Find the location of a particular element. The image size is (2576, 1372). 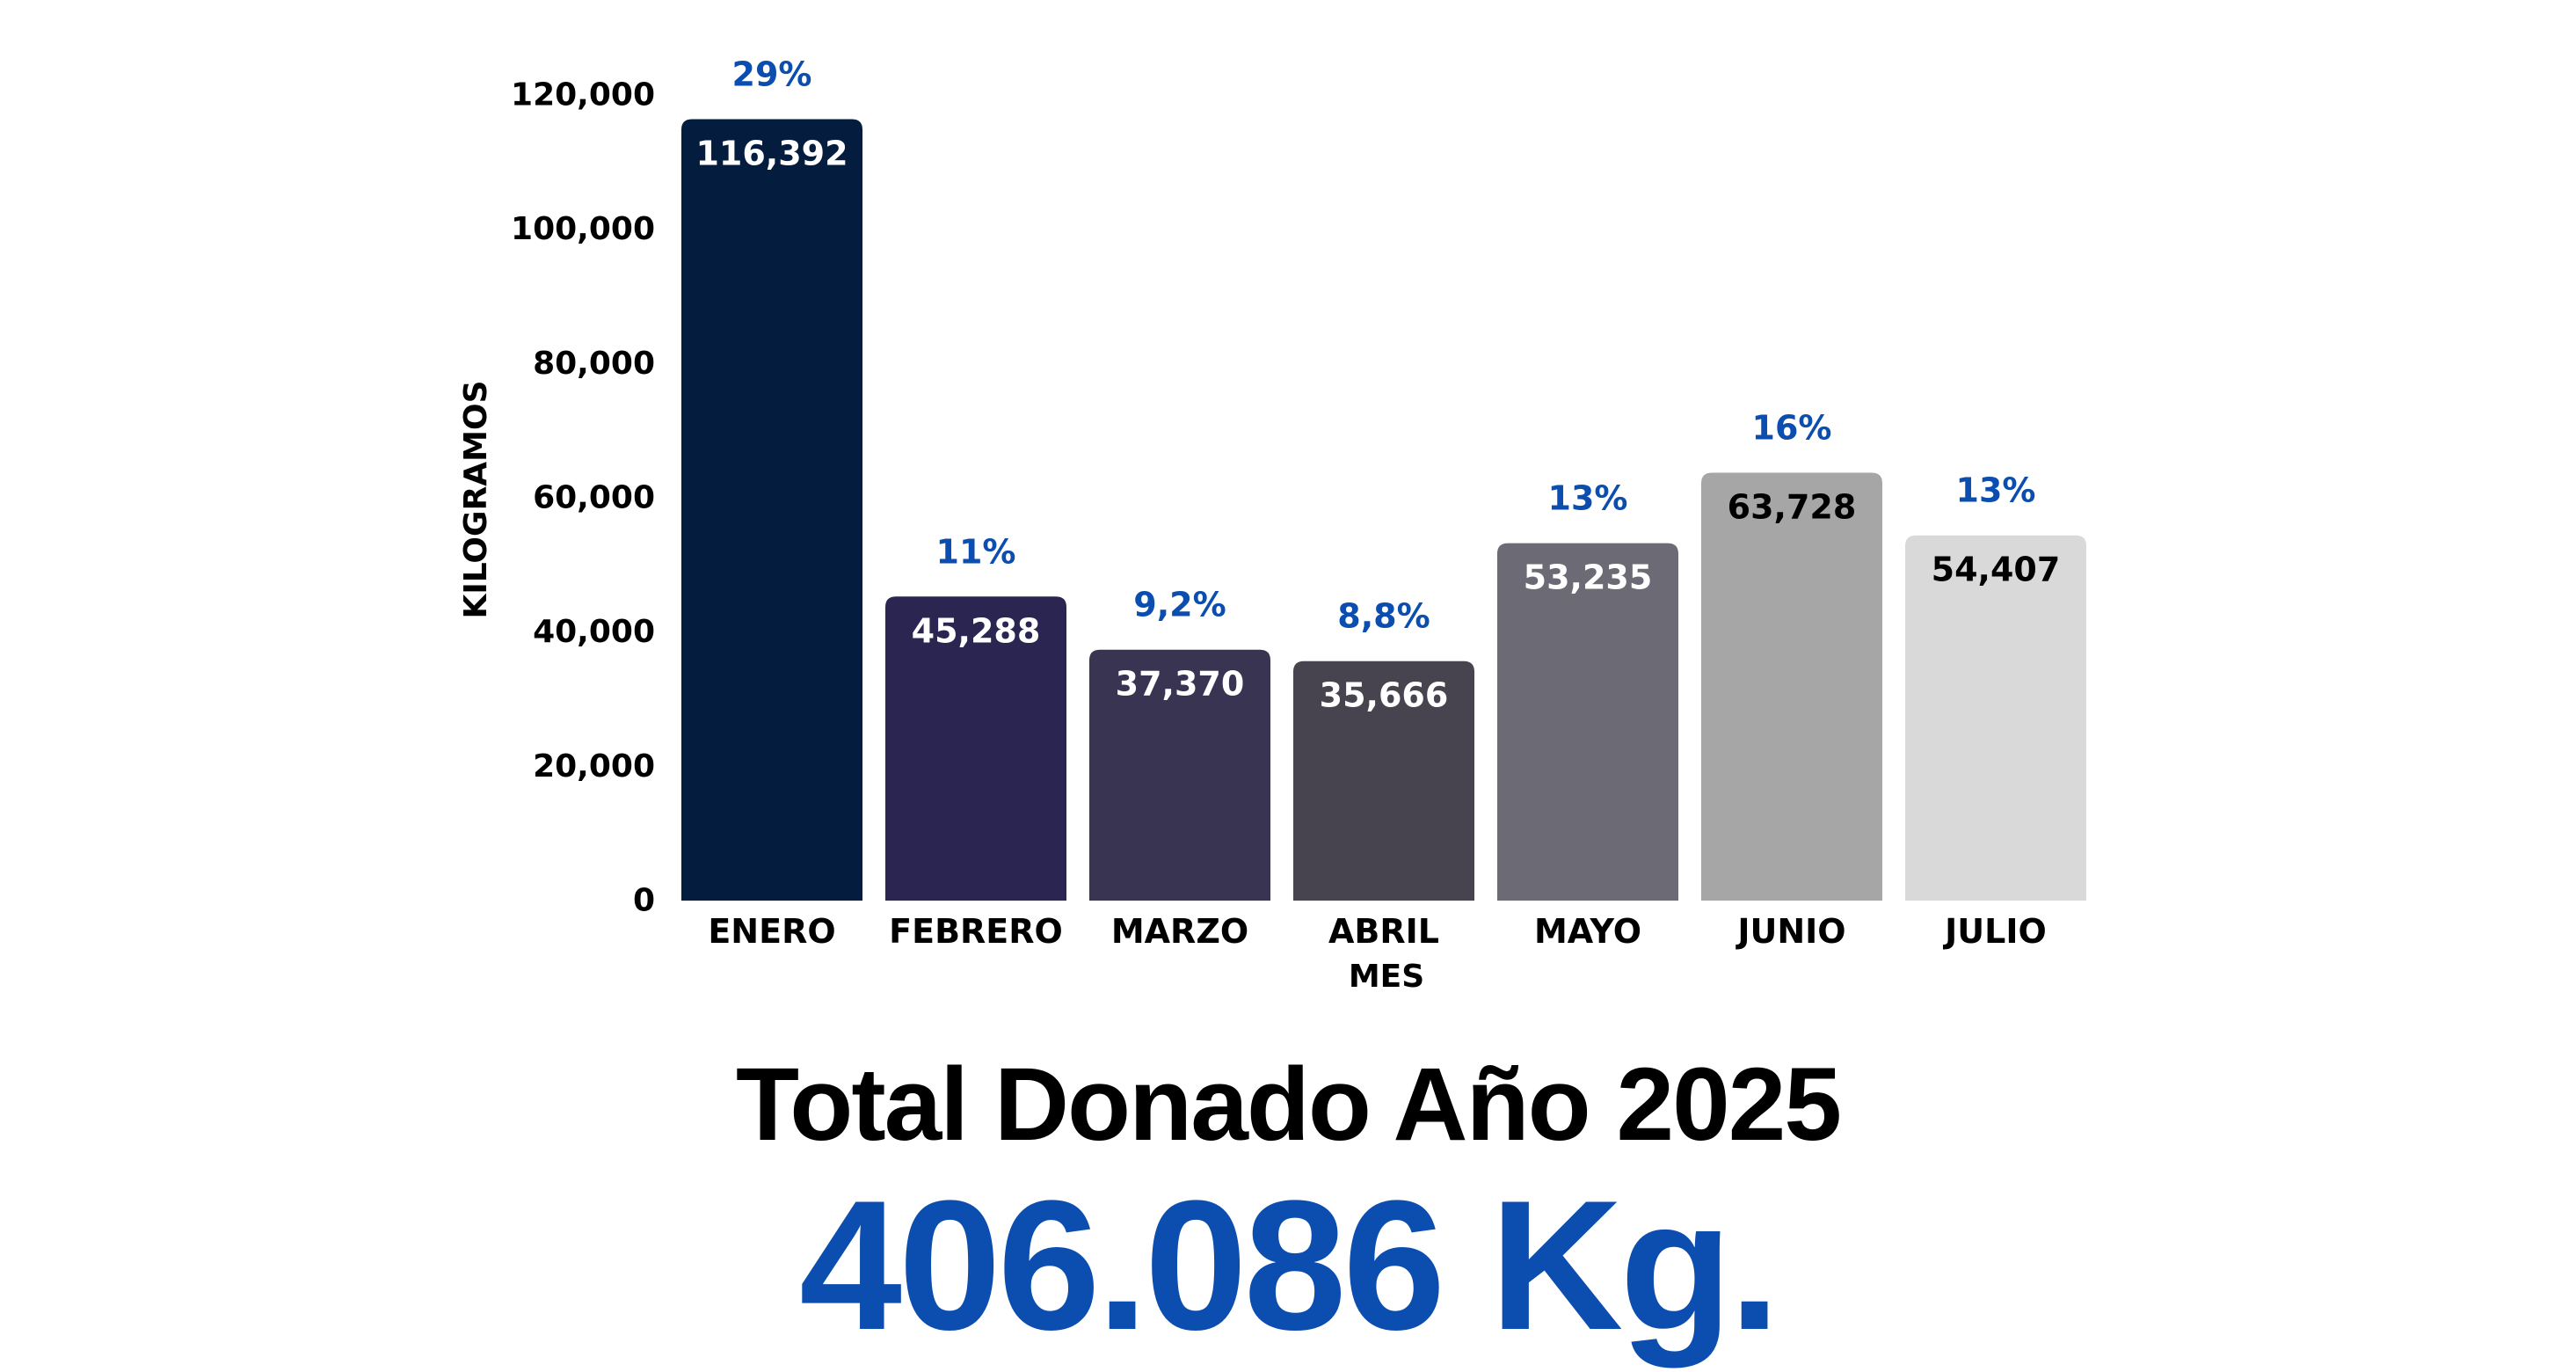

bar-value-label: 54,407 is located at coordinates (1996, 570).